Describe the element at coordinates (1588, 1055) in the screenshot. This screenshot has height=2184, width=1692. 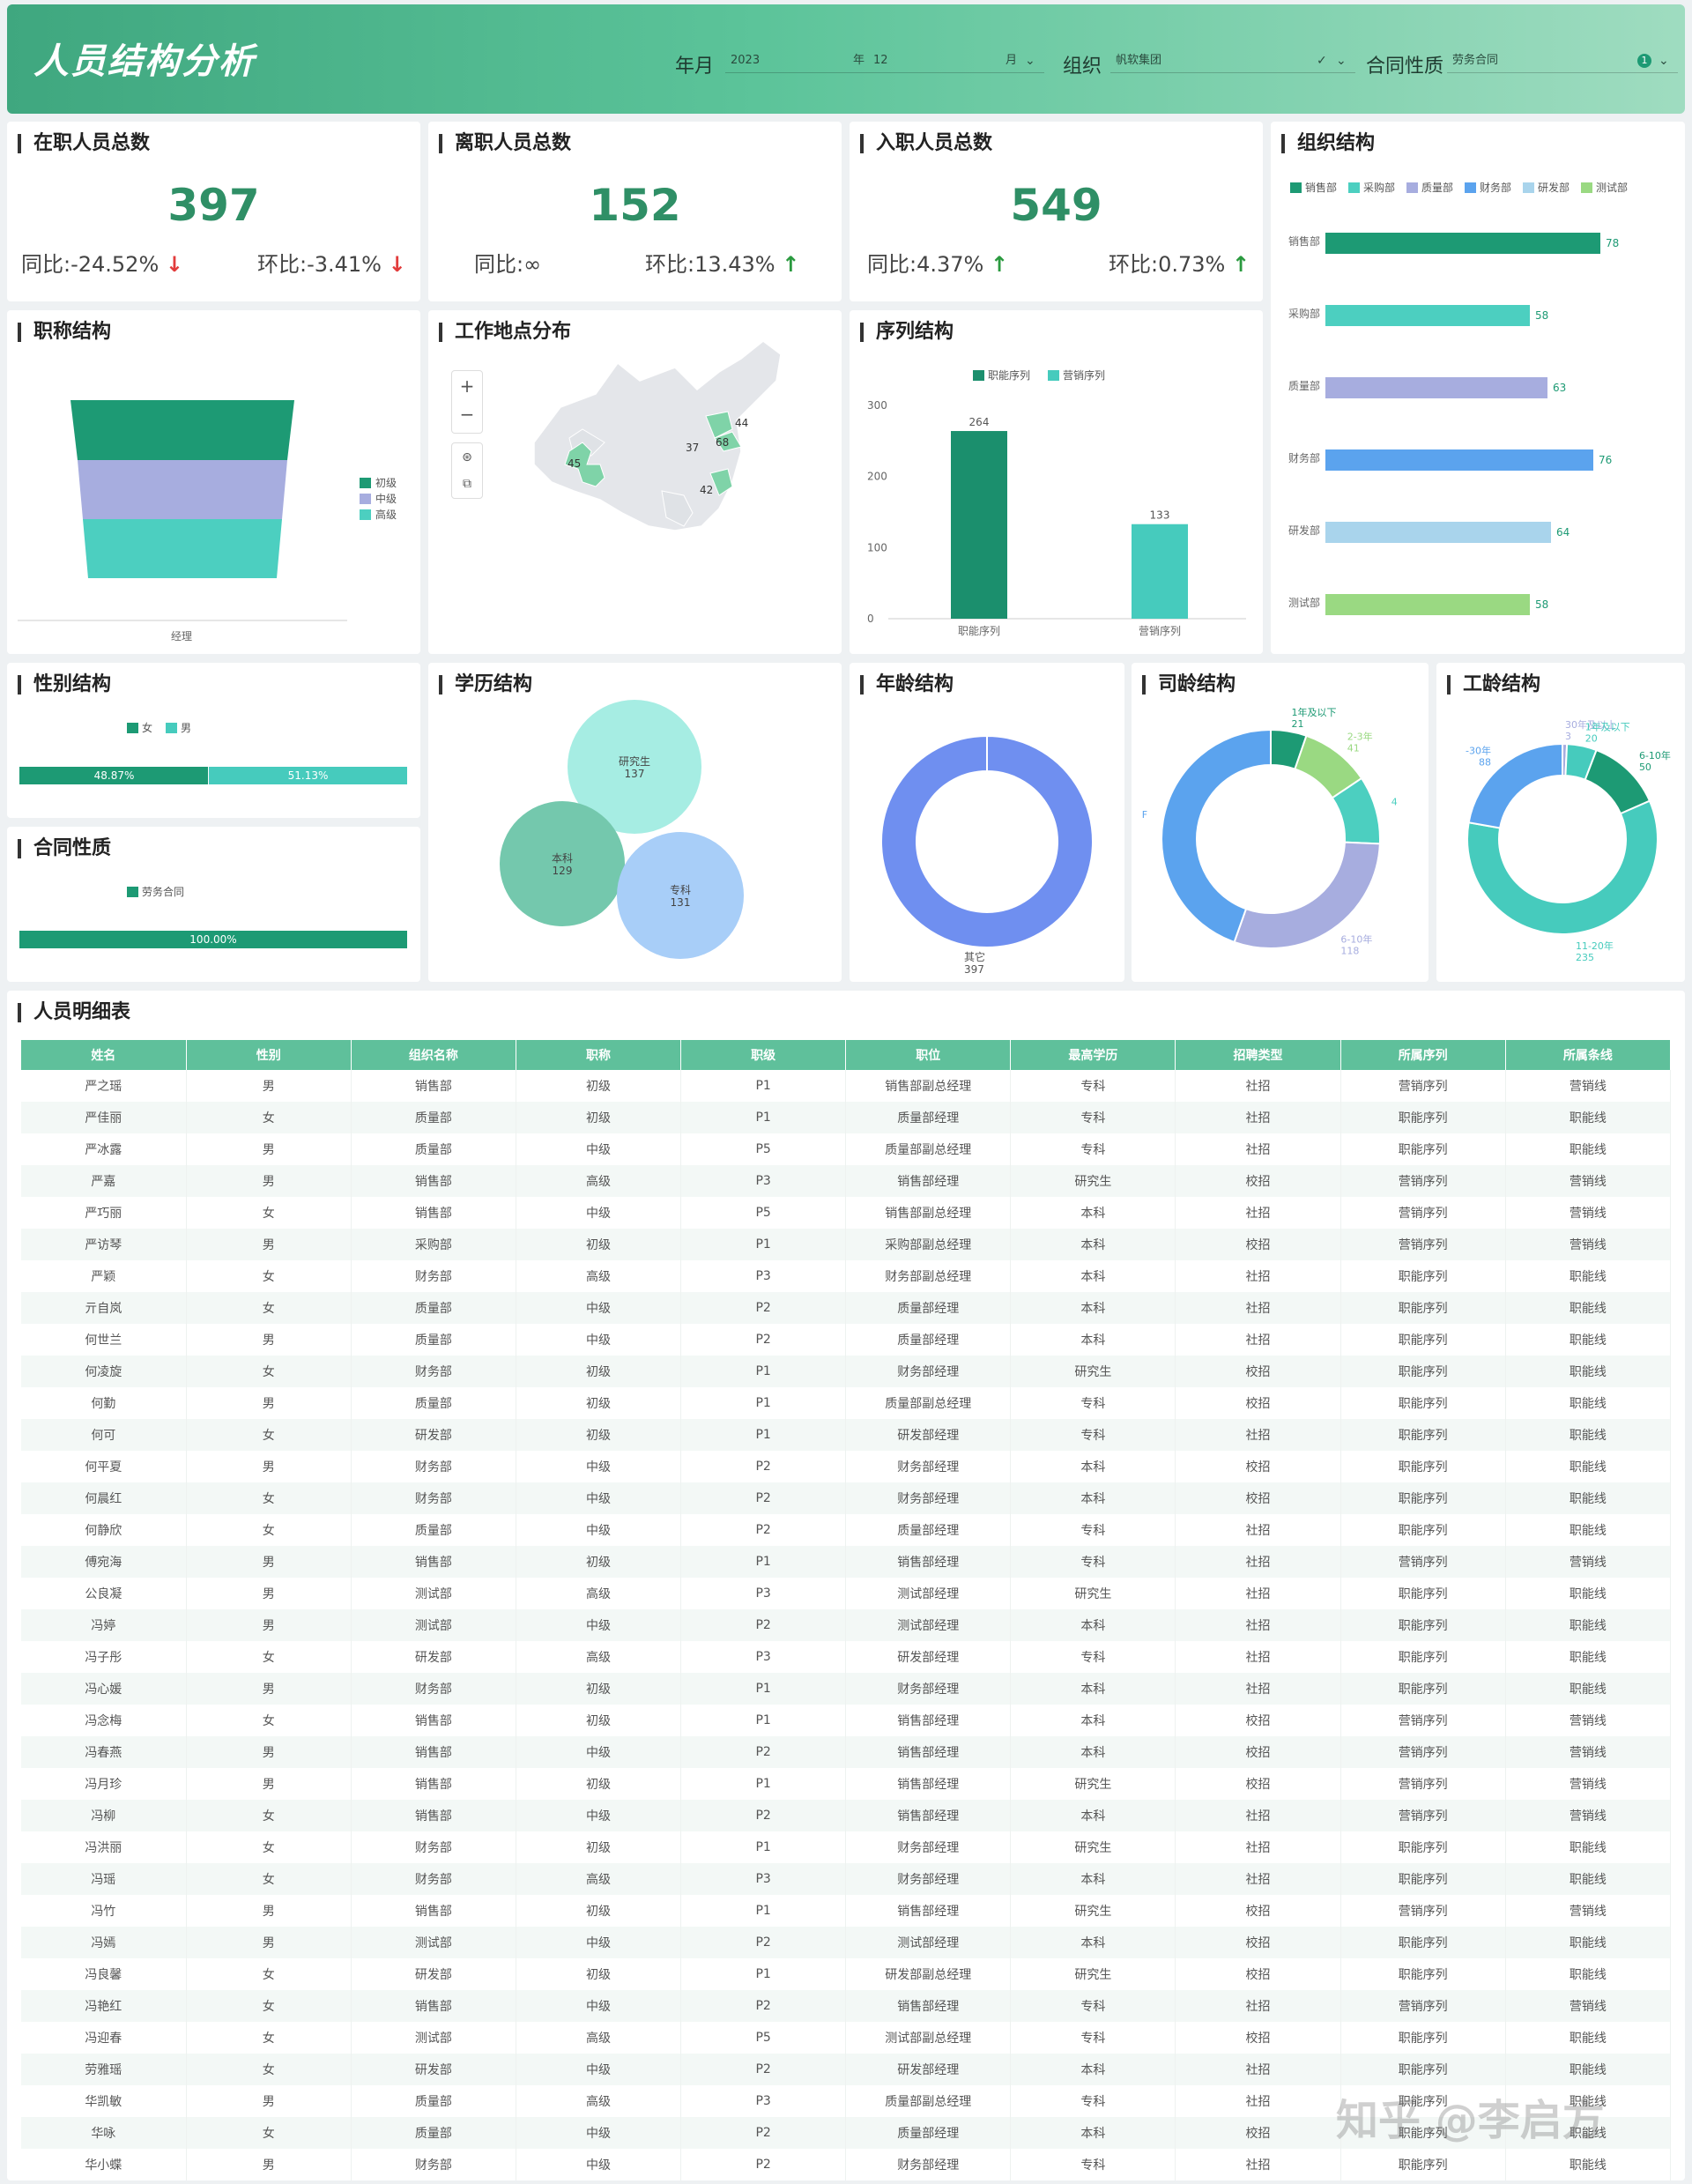
I see `column-header: 所属条线` at that location.